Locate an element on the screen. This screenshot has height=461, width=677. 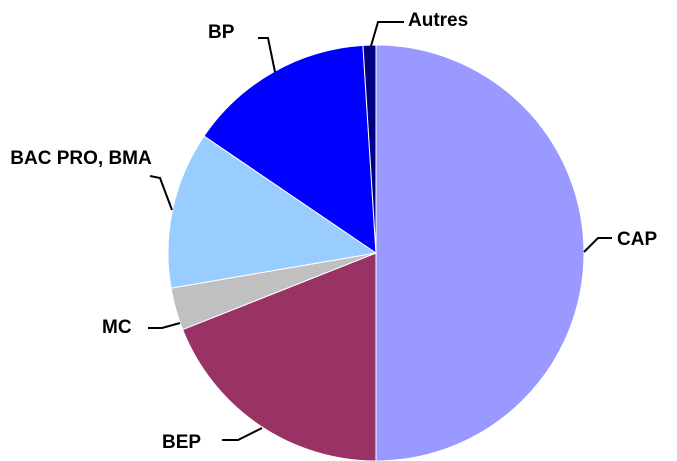
slice-label: BP is located at coordinates (221, 32).